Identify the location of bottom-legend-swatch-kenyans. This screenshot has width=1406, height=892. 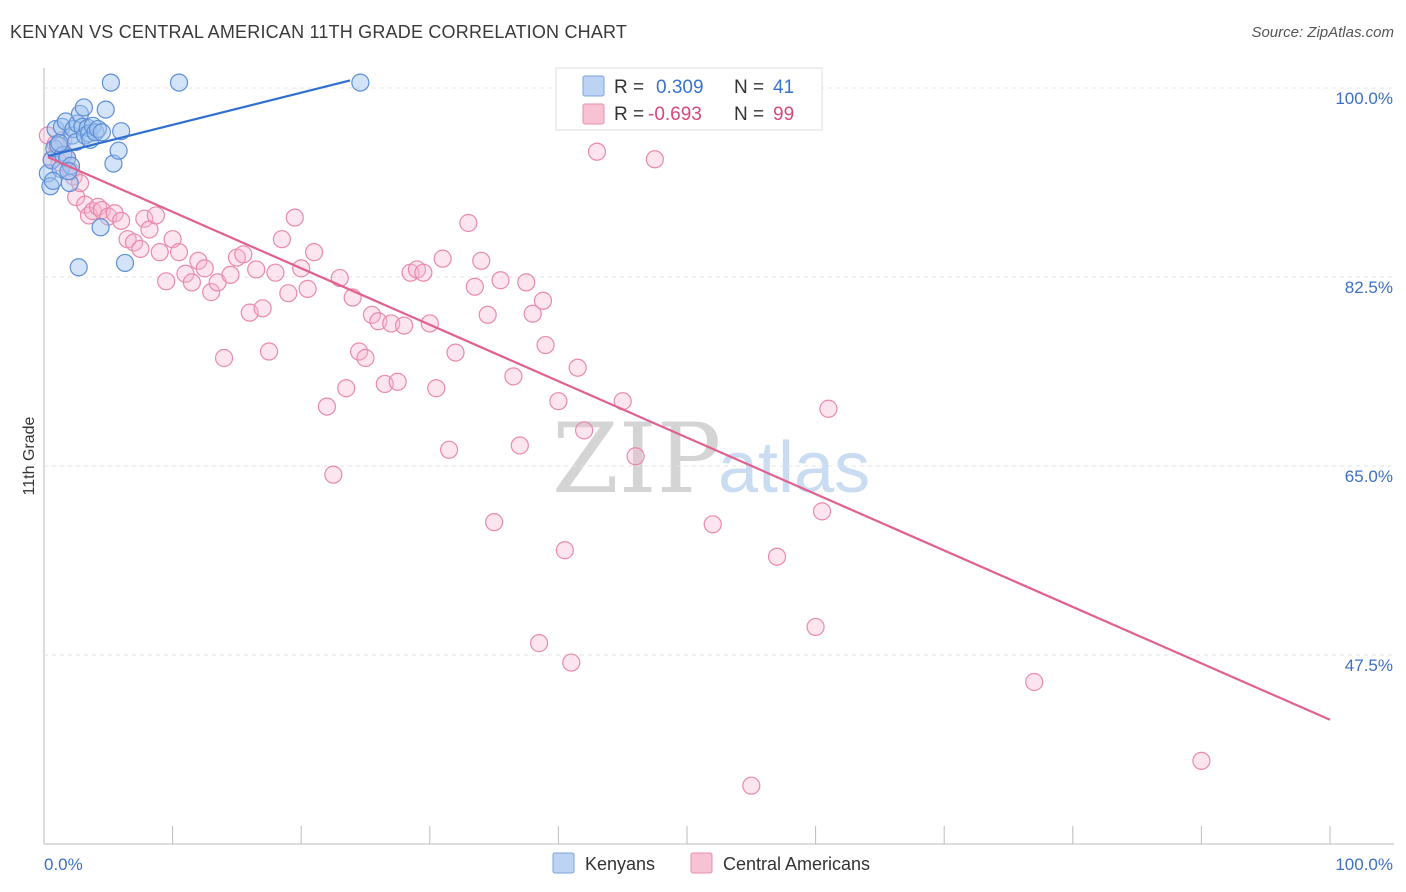
(563, 863).